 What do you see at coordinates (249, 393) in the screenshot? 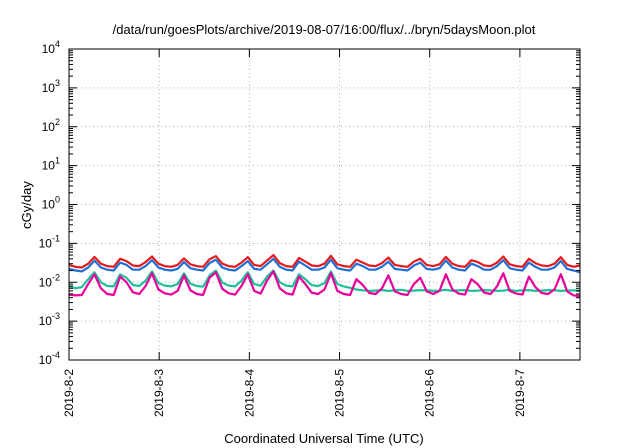
I see `x-tick-label: 2019-8-4` at bounding box center [249, 393].